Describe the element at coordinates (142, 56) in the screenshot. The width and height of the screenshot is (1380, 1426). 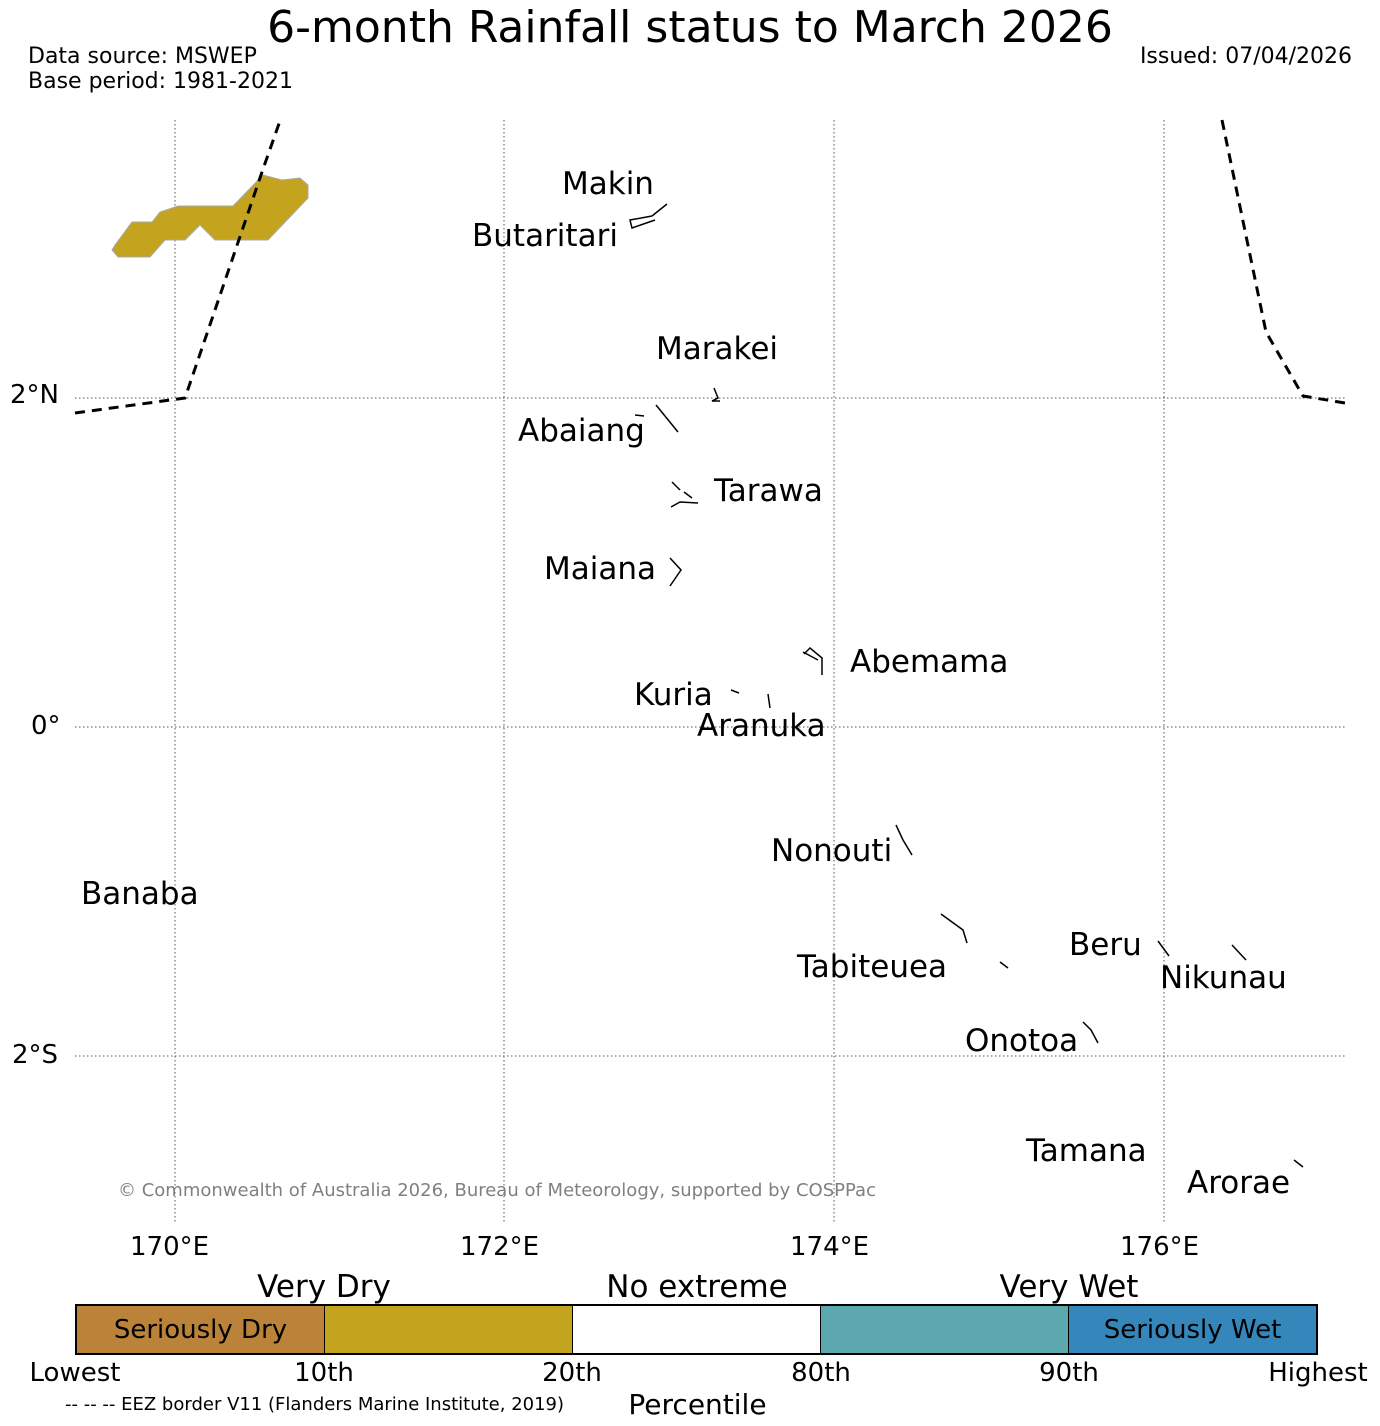
I see `data-source-label: Data source: MSWEP` at that location.